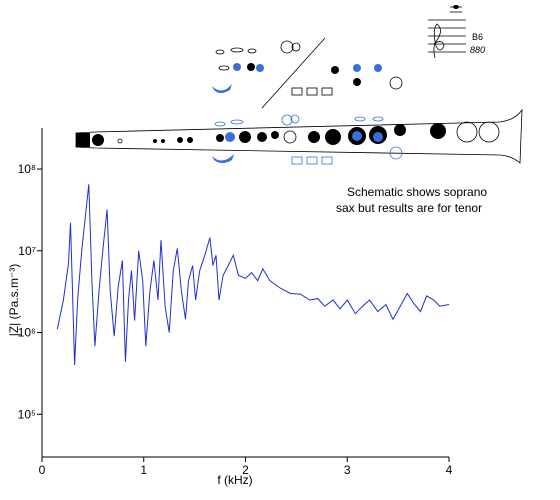 This screenshot has width=560, height=500. I want to click on frequency-label: 880, so click(477, 50).